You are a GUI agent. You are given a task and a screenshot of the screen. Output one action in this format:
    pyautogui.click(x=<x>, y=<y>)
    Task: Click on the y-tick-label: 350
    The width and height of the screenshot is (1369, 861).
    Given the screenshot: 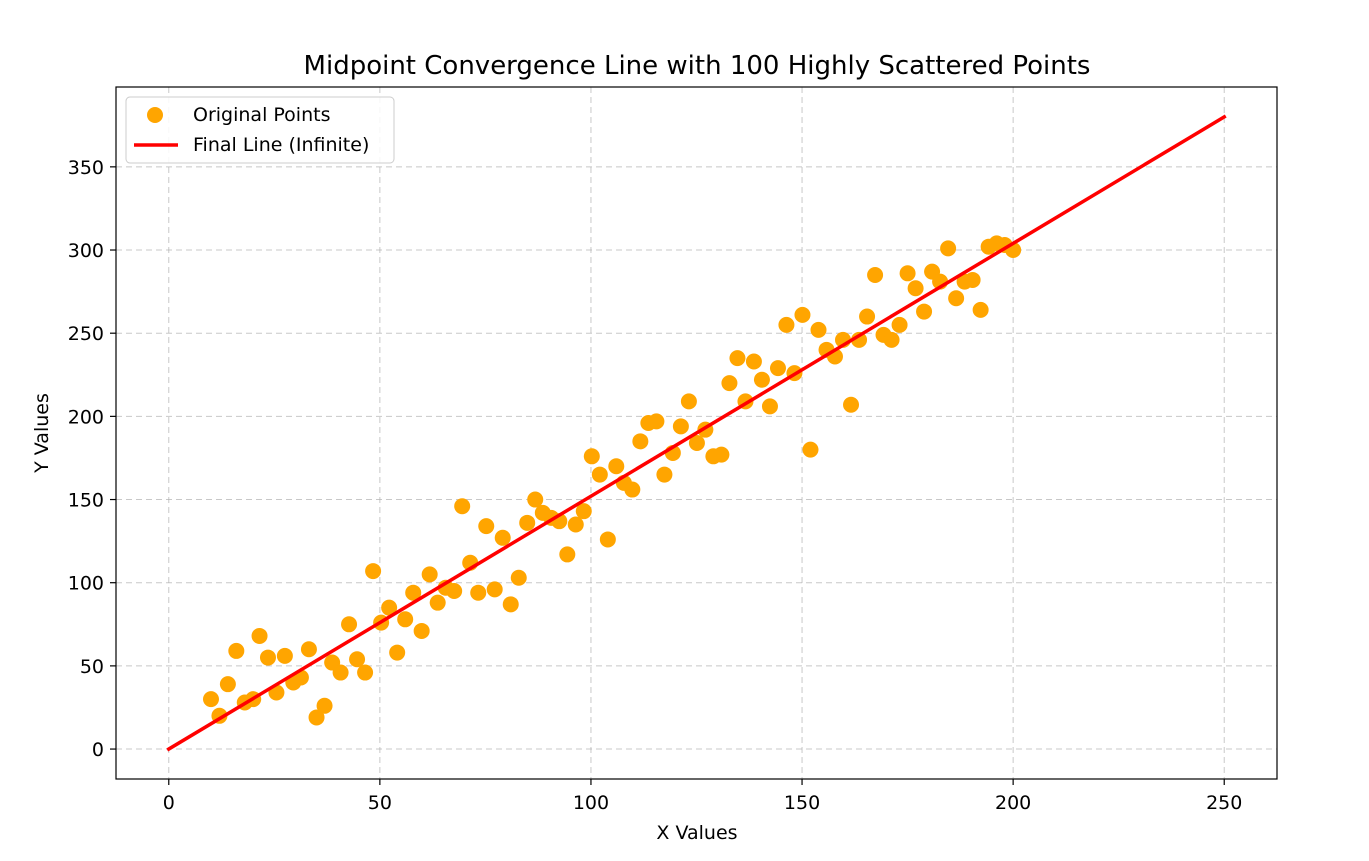 What is the action you would take?
    pyautogui.click(x=86, y=168)
    